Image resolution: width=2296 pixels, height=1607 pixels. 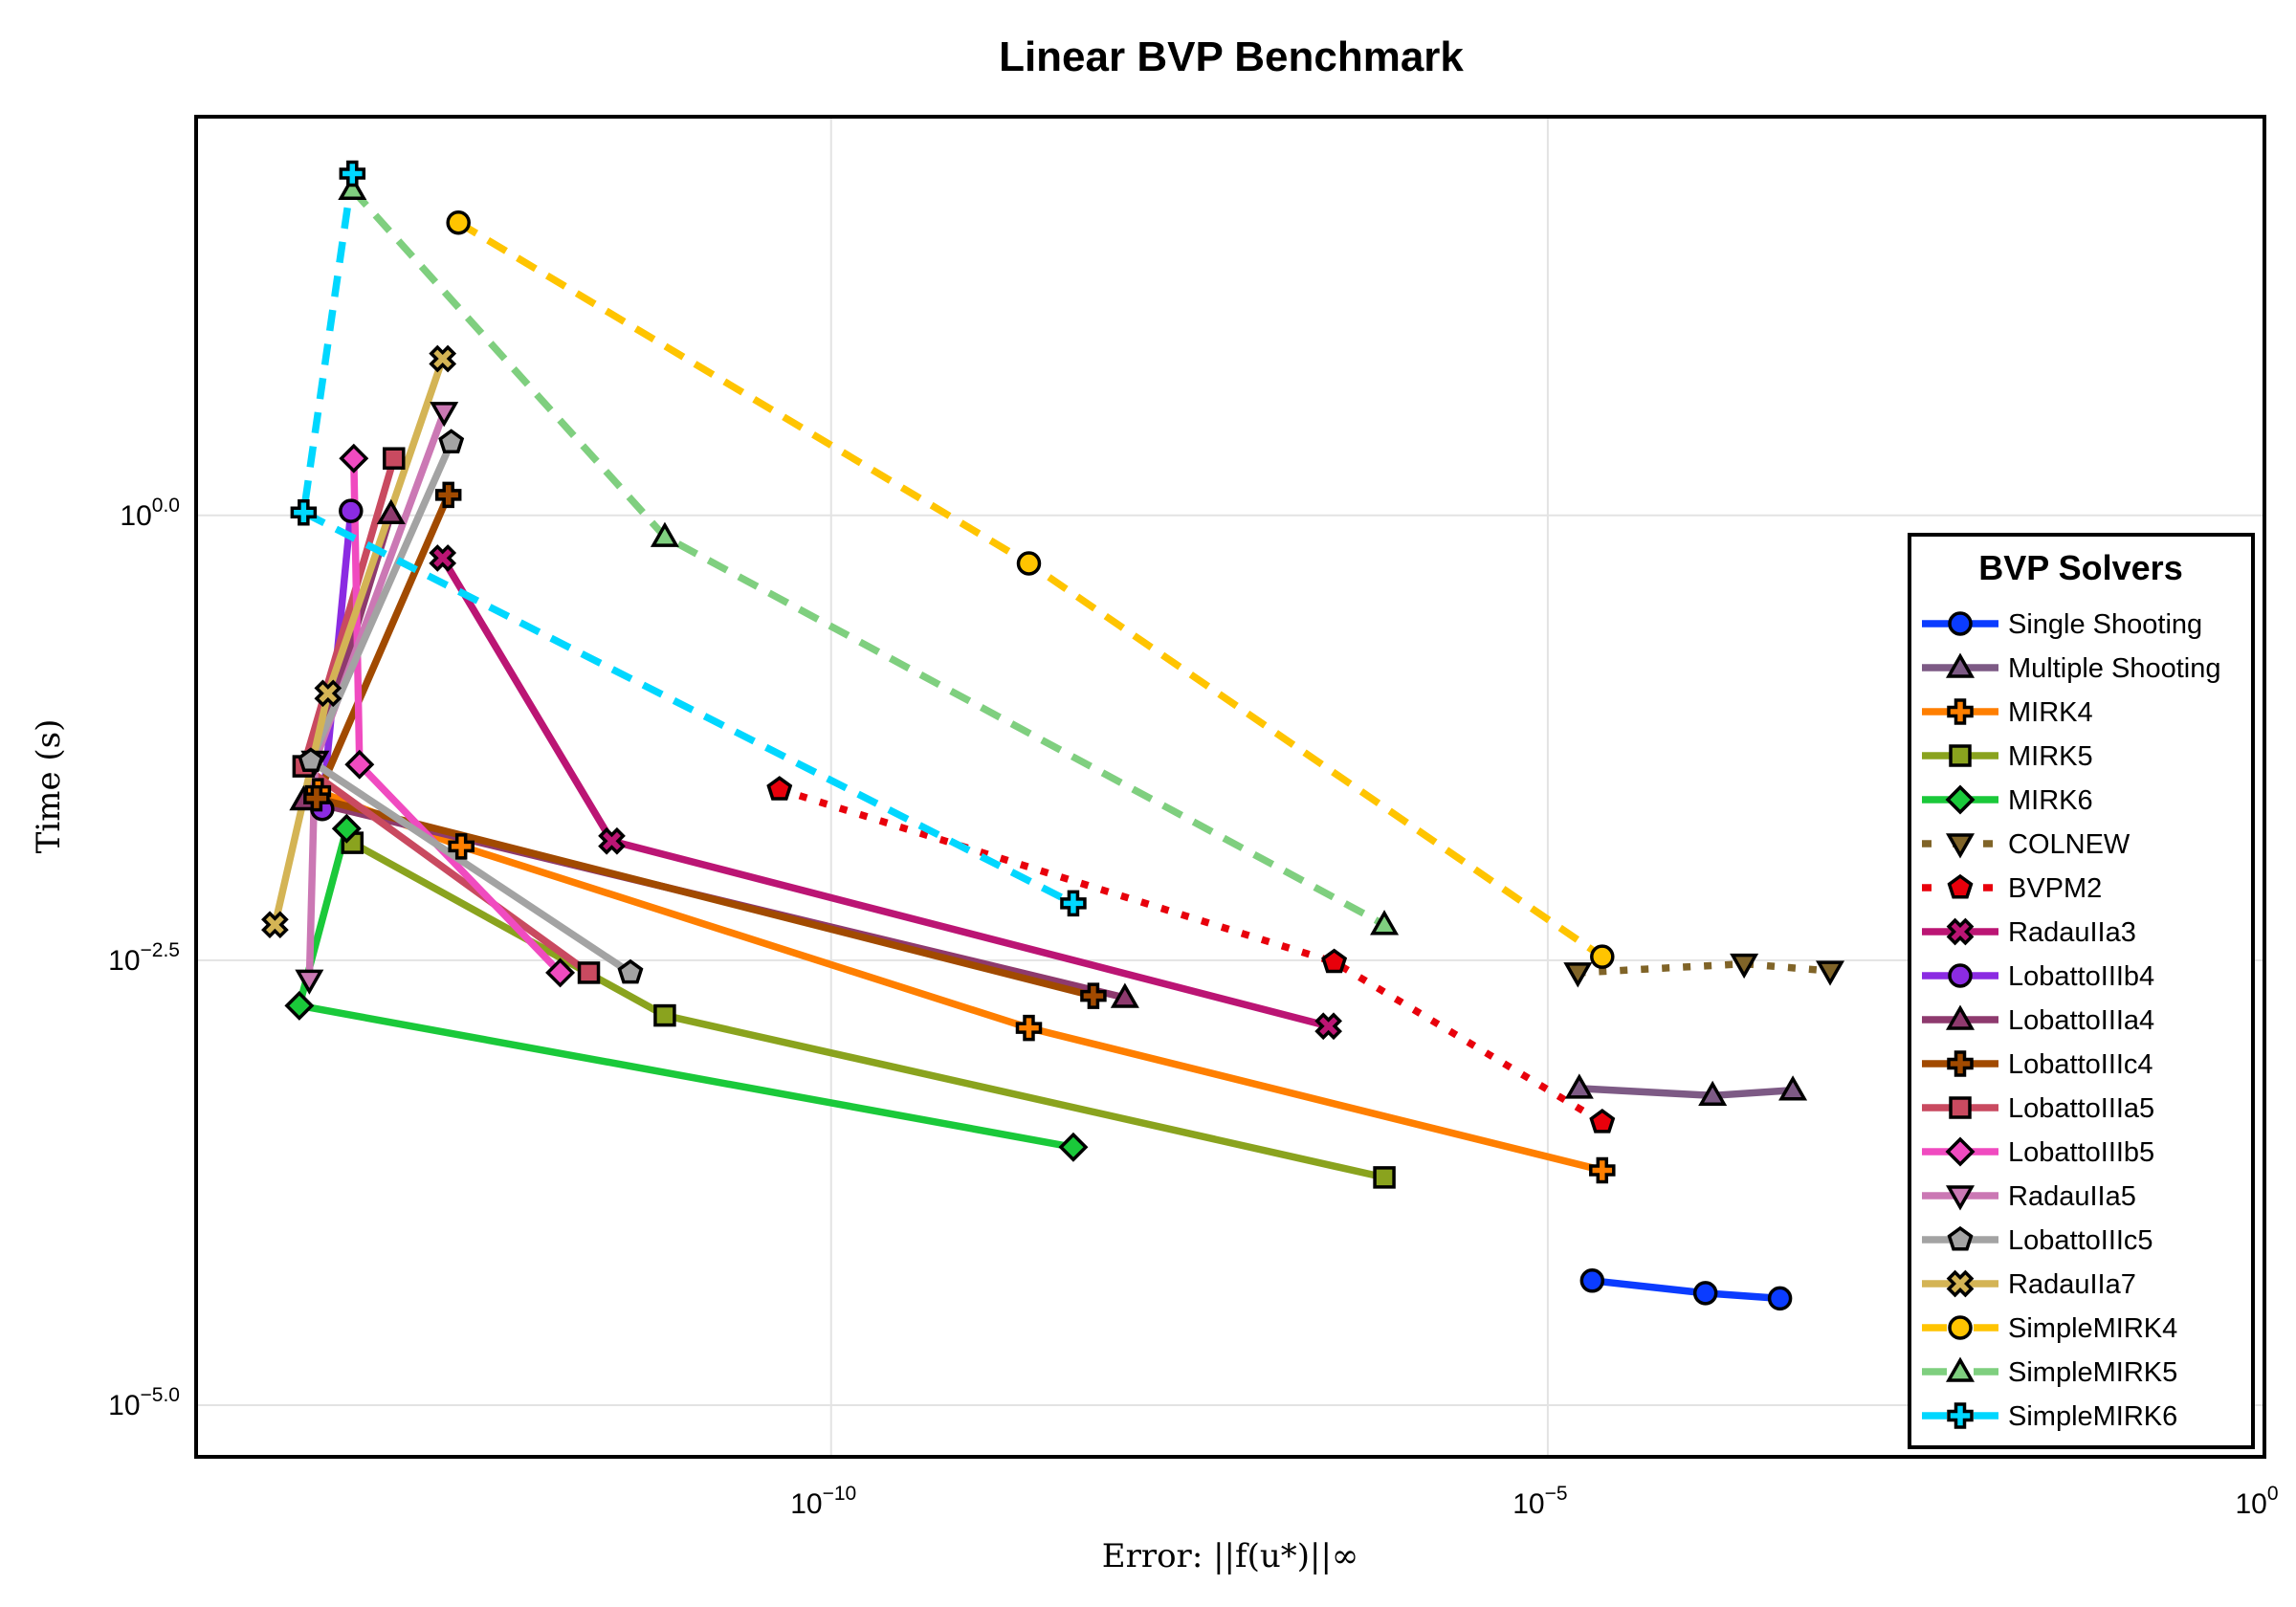 What do you see at coordinates (1830, 973) in the screenshot?
I see `data-point-colnew` at bounding box center [1830, 973].